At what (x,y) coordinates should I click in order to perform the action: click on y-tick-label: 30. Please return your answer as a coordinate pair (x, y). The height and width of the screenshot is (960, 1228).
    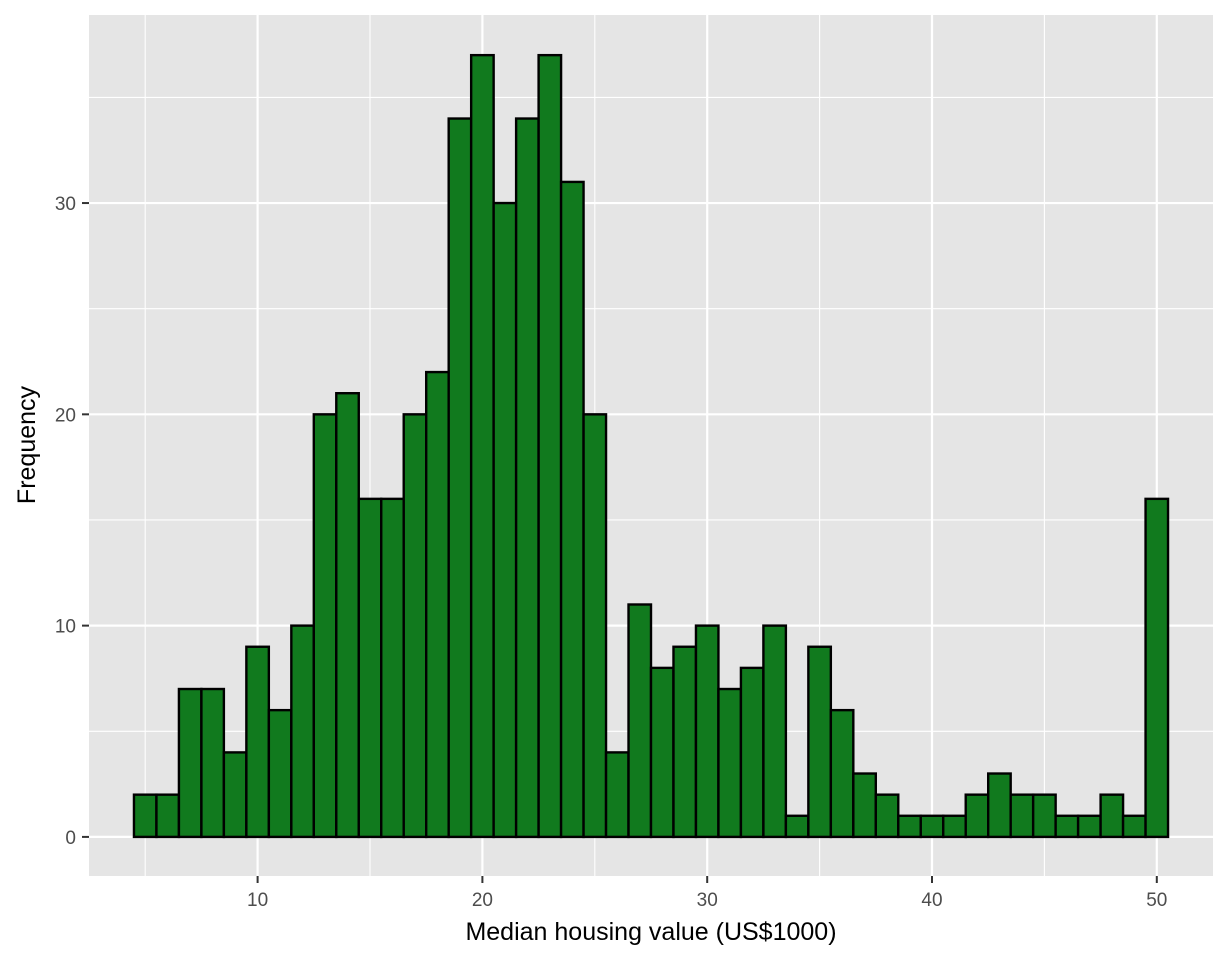
    Looking at the image, I should click on (65, 204).